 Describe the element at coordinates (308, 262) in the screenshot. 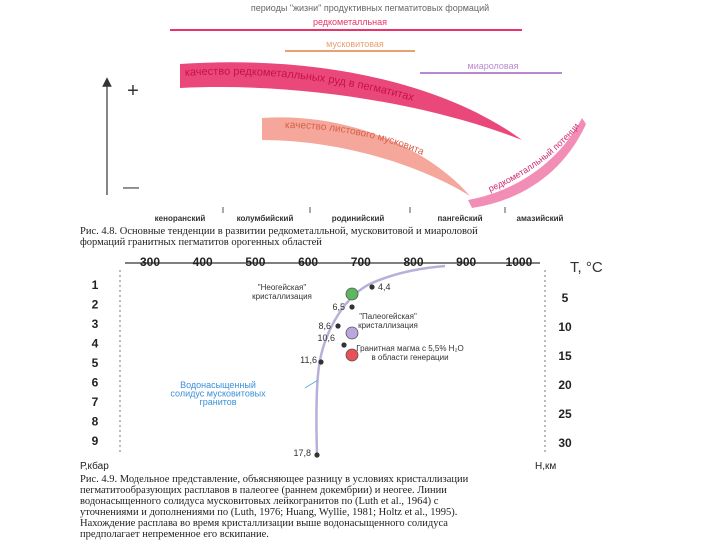

I see `t-tick-label: 600` at that location.